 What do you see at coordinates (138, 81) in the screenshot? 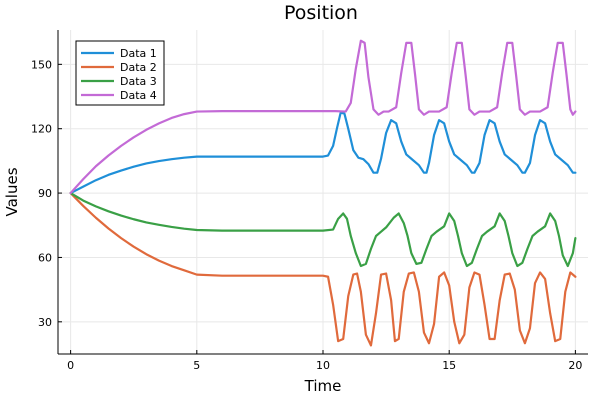
I see `legend-label-3: Data 3` at bounding box center [138, 81].